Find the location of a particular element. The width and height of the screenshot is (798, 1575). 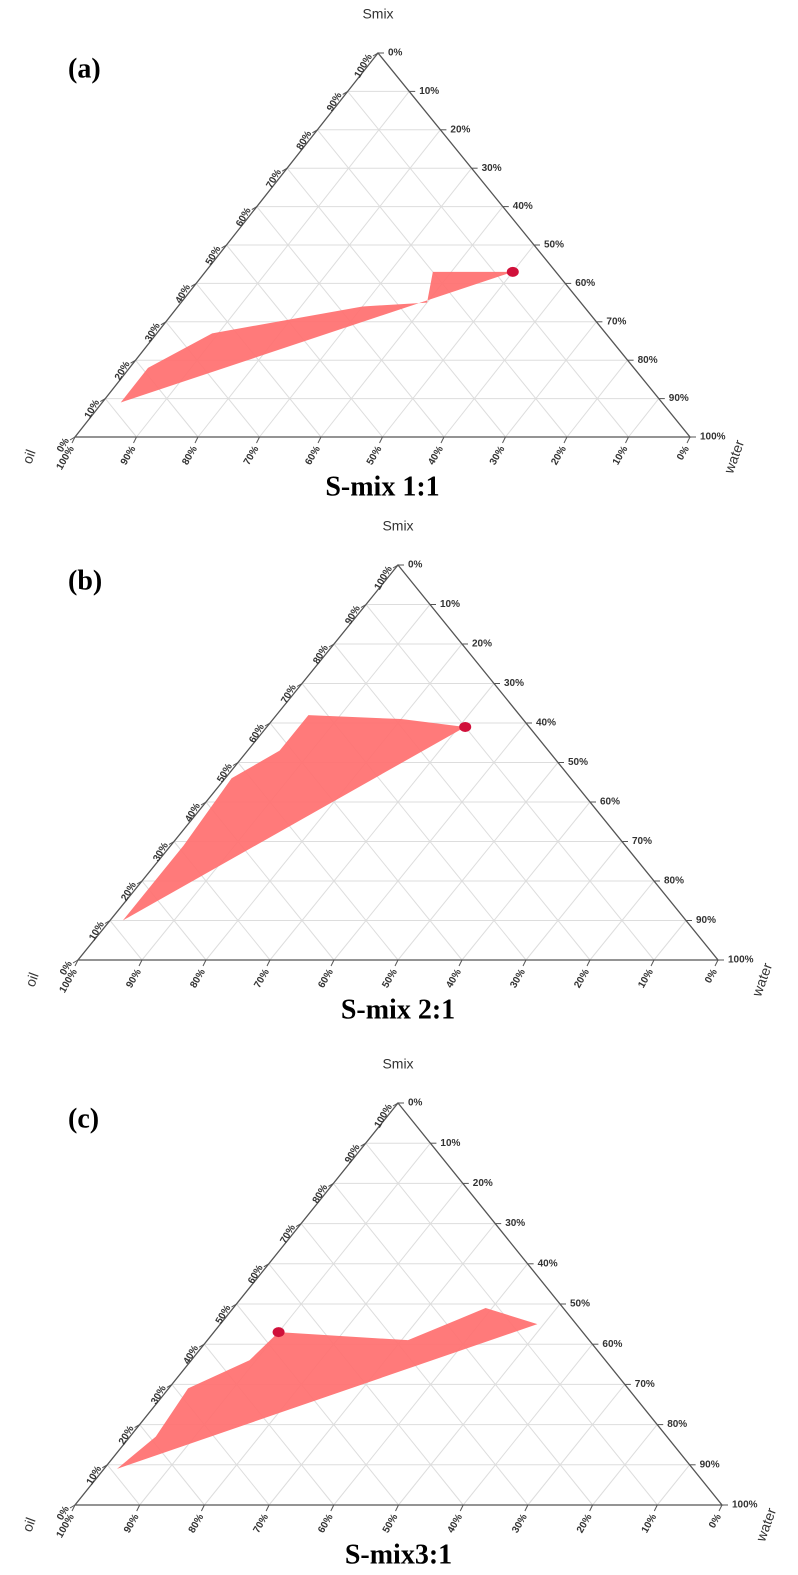

panel-title: S-mix 2:1 is located at coordinates (398, 1009).